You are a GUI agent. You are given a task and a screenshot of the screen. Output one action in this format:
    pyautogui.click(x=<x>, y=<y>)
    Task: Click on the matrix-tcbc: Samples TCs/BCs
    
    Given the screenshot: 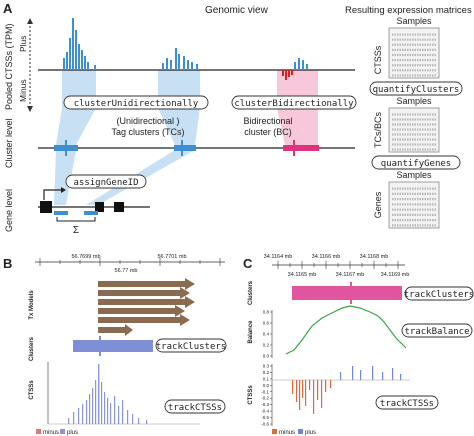 What is the action you would take?
    pyautogui.click(x=406, y=124)
    